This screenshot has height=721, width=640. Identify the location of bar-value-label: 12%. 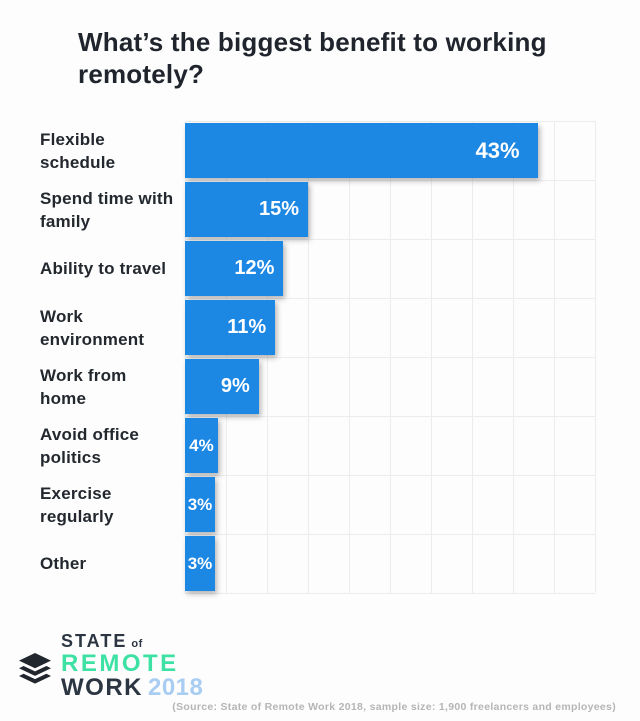
(254, 268).